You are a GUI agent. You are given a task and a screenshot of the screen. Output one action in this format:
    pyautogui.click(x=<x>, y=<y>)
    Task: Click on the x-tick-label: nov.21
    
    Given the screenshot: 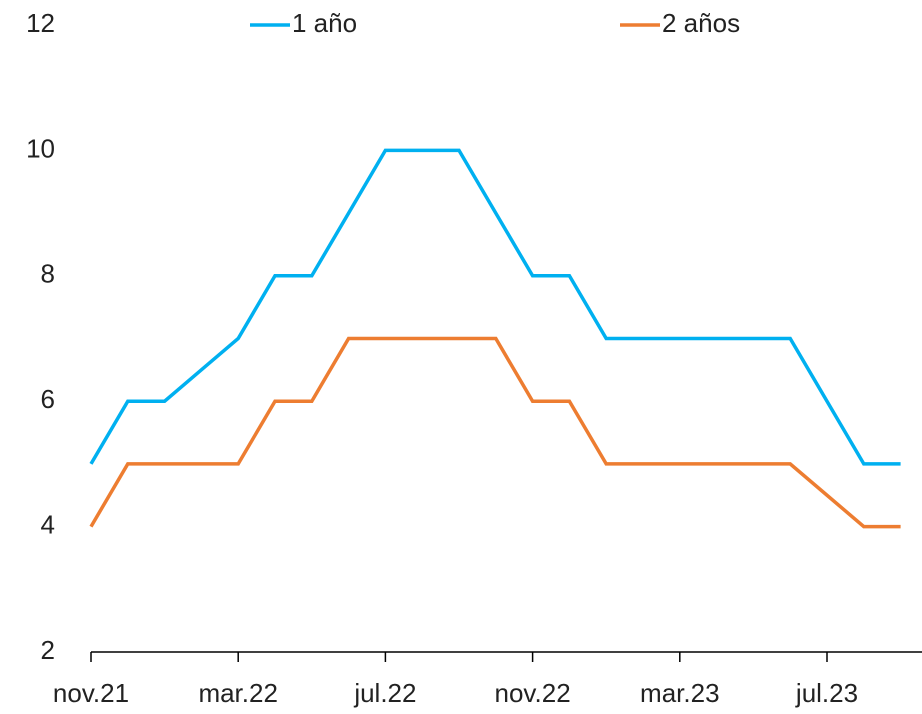 What is the action you would take?
    pyautogui.click(x=91, y=693)
    